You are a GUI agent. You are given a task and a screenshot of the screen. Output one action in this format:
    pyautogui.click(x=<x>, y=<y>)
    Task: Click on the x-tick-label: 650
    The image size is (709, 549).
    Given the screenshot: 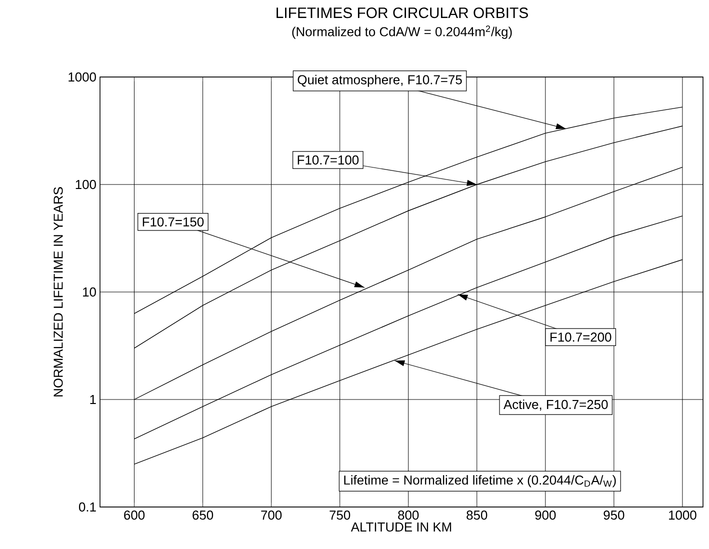 What is the action you would take?
    pyautogui.click(x=203, y=515)
    